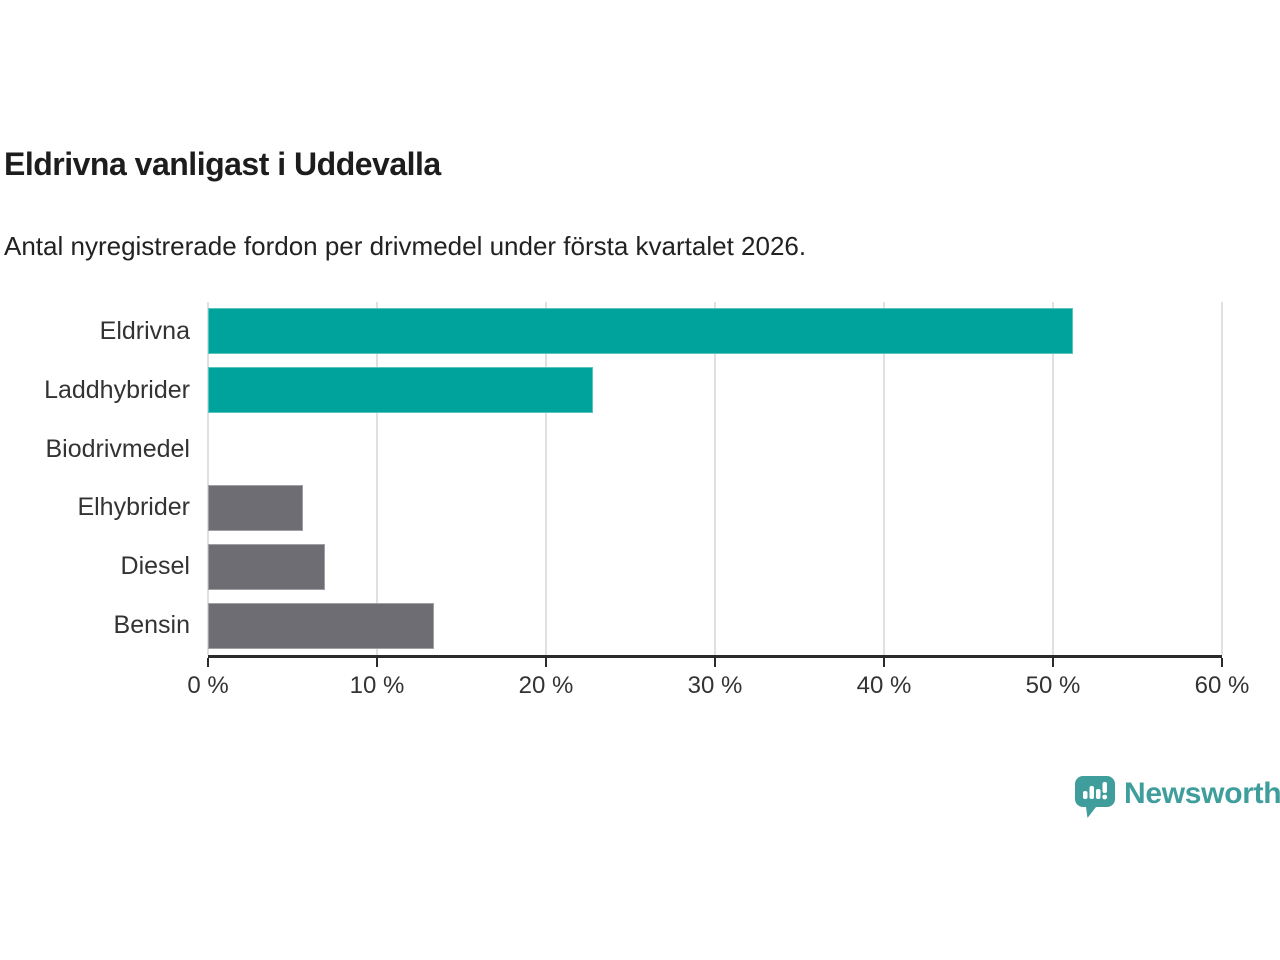  I want to click on x-axis-tick-label: 0 %, so click(208, 685).